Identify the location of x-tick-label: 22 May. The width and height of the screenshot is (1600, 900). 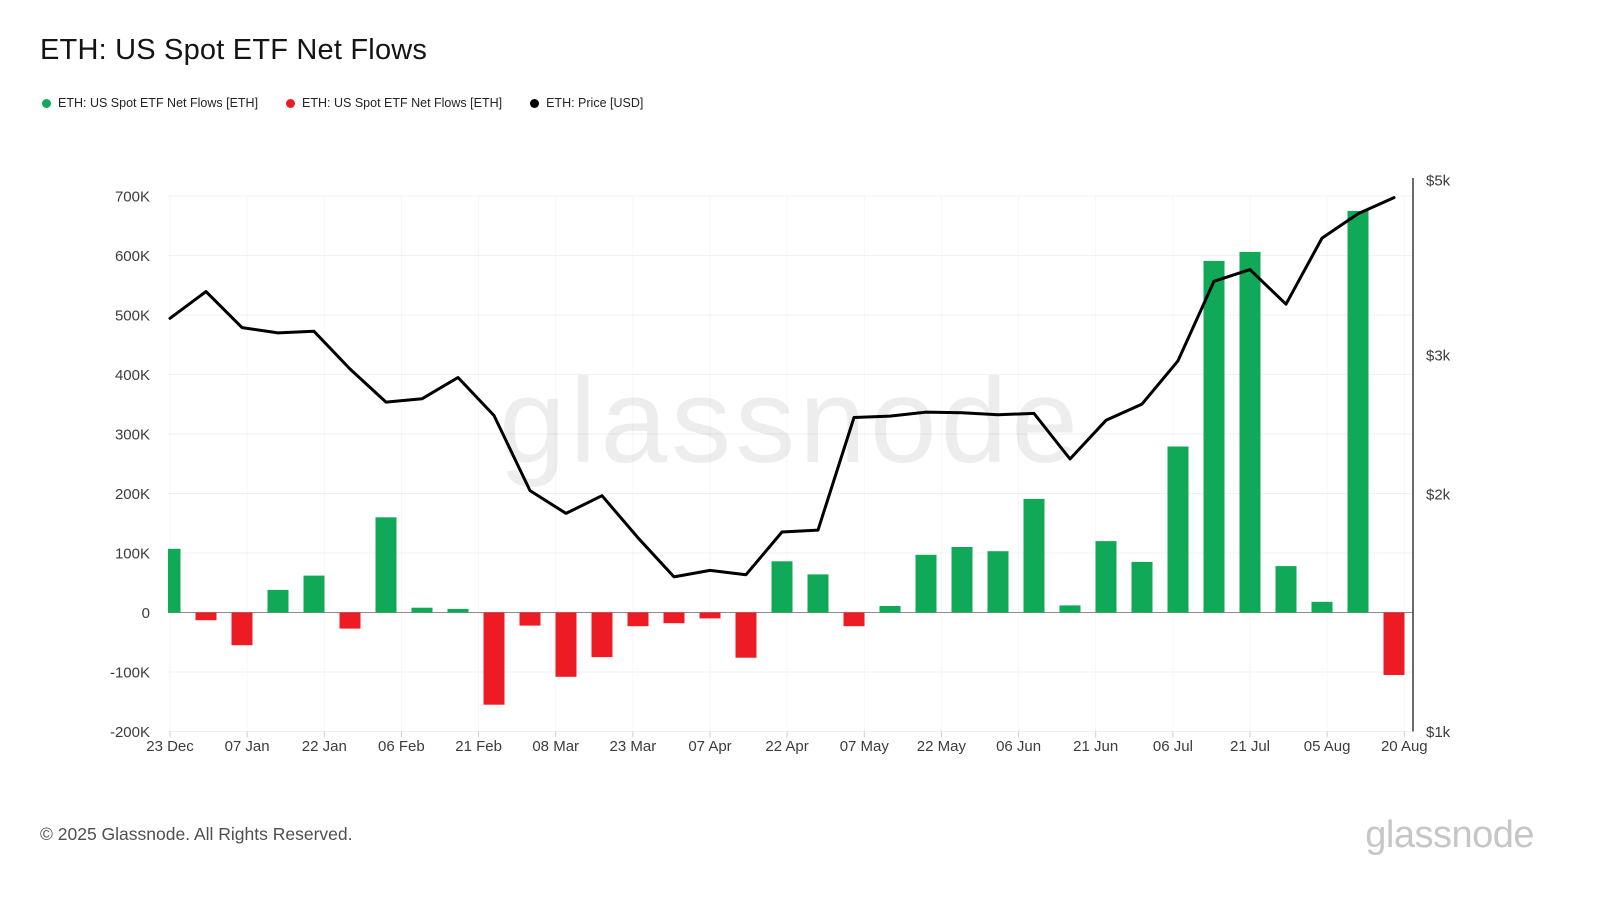
(942, 746).